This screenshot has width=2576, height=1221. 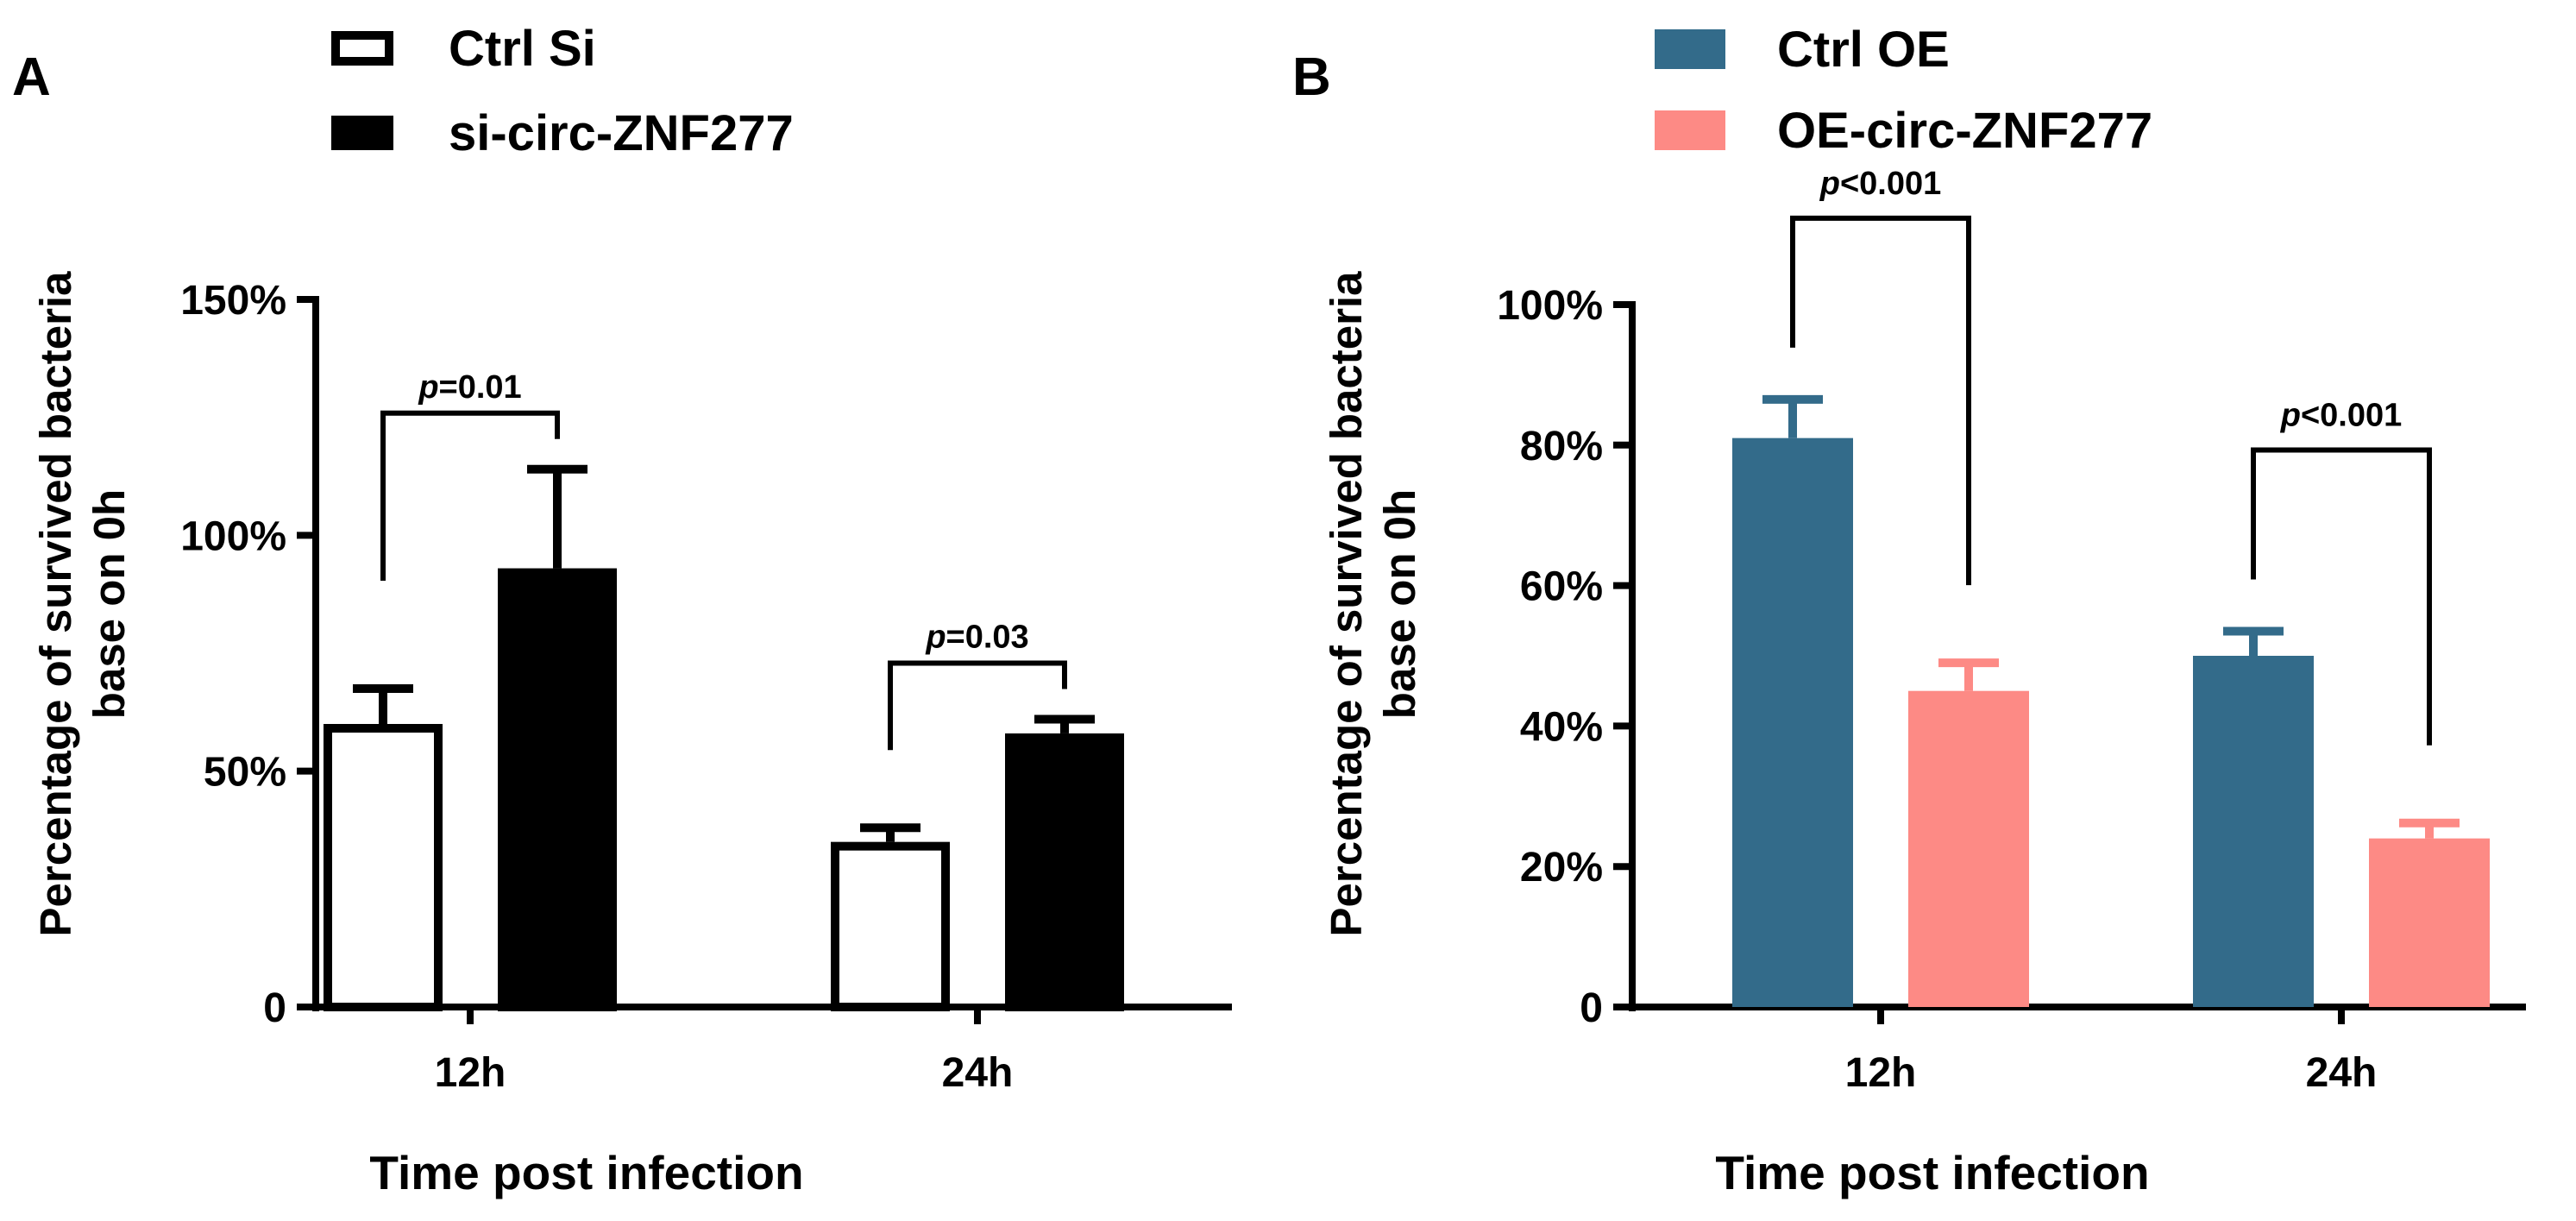 I want to click on panel-b-legend-label-1: OE-circ-ZNF277, so click(x=1964, y=131).